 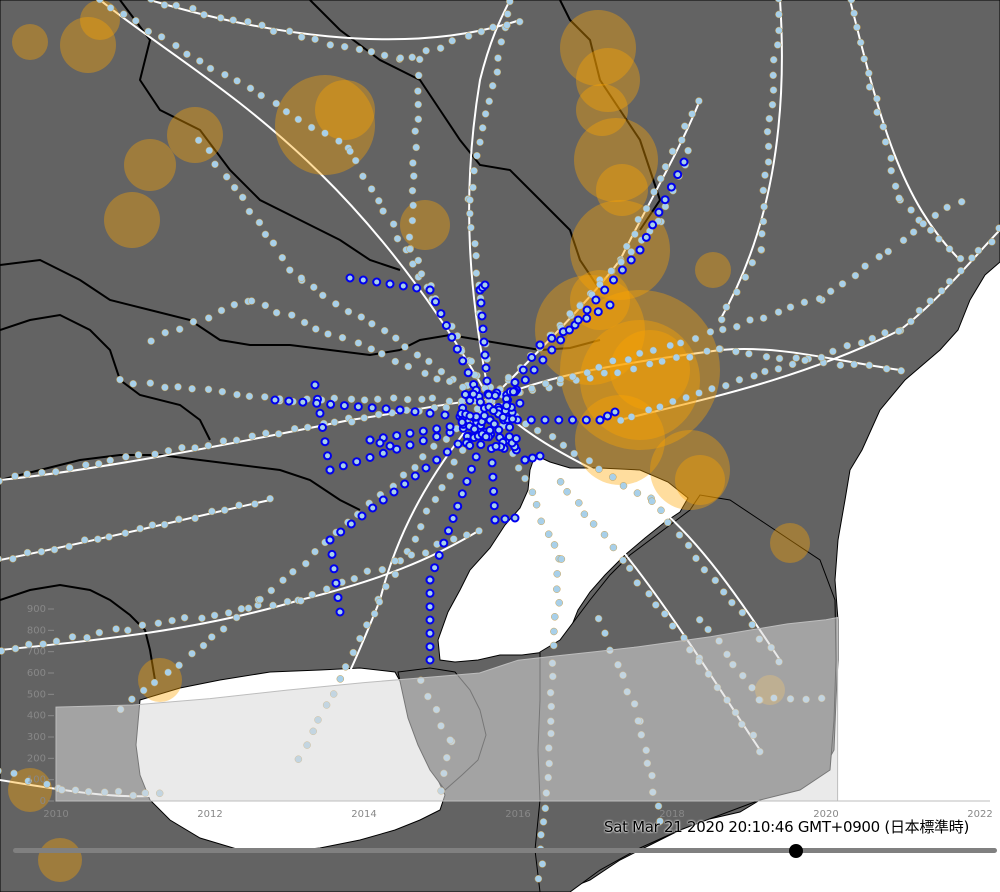 I want to click on timeline-slider-track, so click(x=505, y=850).